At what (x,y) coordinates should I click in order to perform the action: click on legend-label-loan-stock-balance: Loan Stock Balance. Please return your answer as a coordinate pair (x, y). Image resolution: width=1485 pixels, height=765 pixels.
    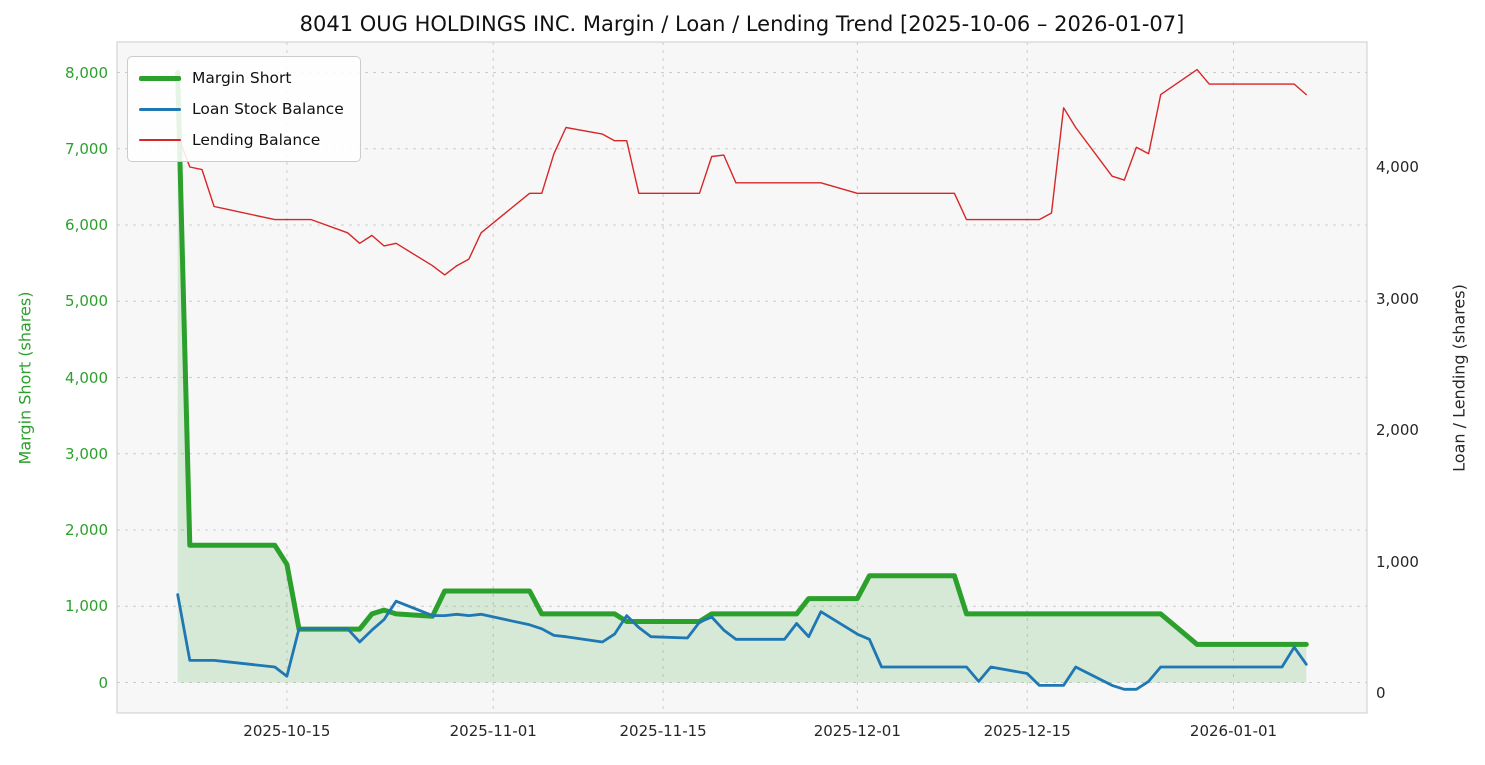
    Looking at the image, I should click on (268, 109).